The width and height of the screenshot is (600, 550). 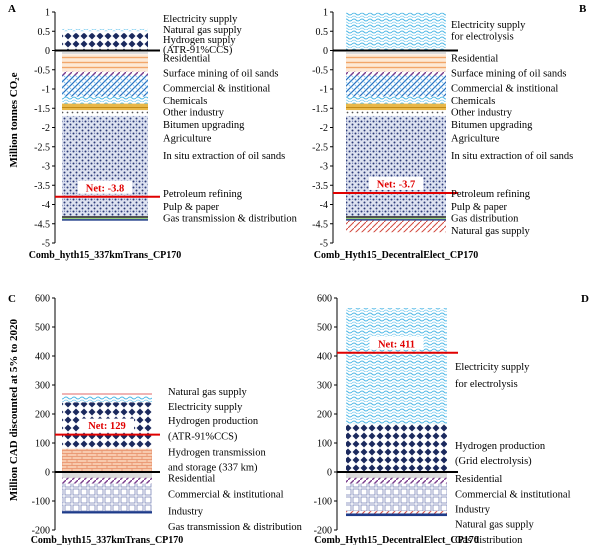 I want to click on panel-letter: A, so click(x=12, y=9).